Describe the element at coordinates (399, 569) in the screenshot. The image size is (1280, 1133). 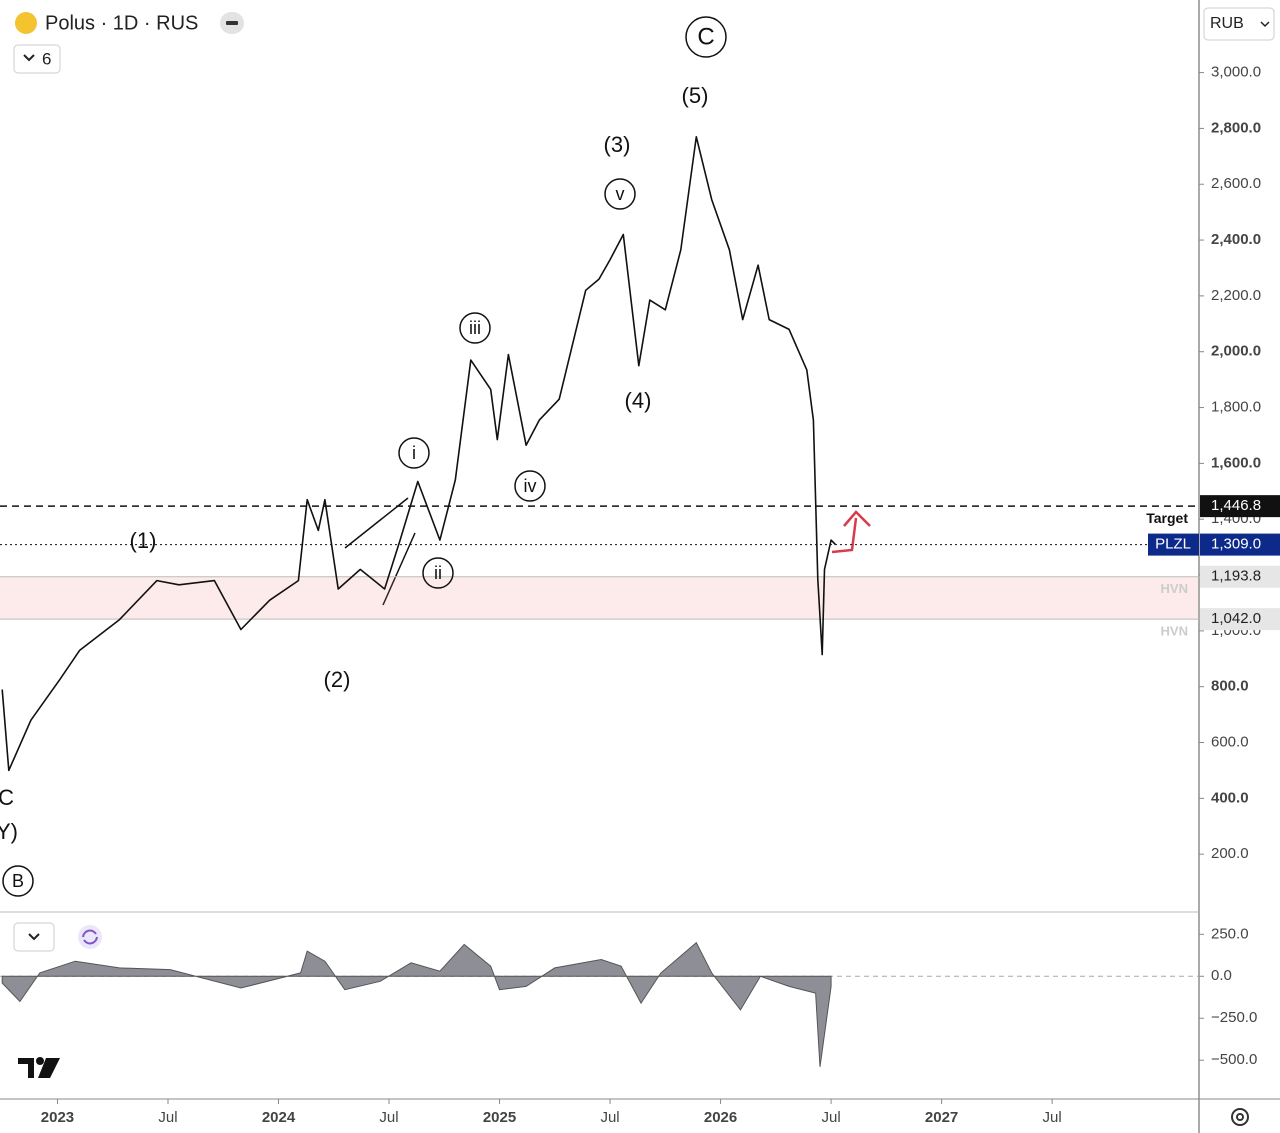
I see `wave-trendline` at that location.